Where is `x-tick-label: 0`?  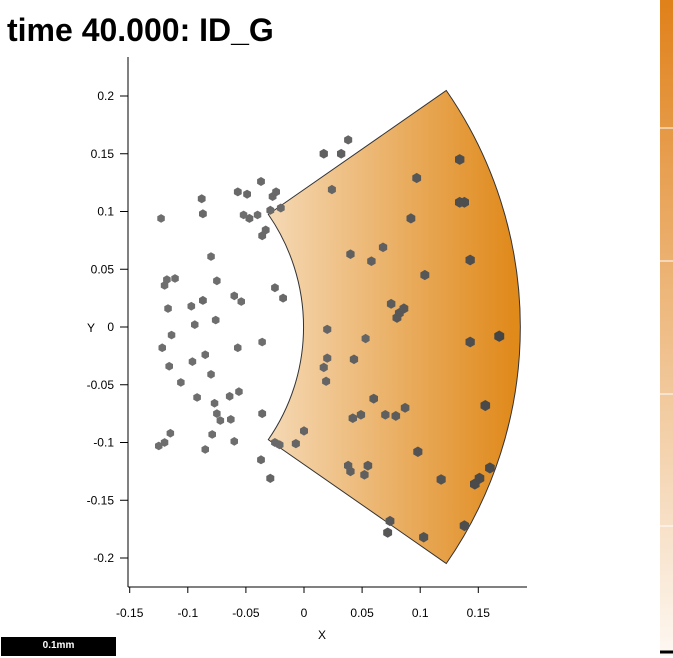 x-tick-label: 0 is located at coordinates (304, 613).